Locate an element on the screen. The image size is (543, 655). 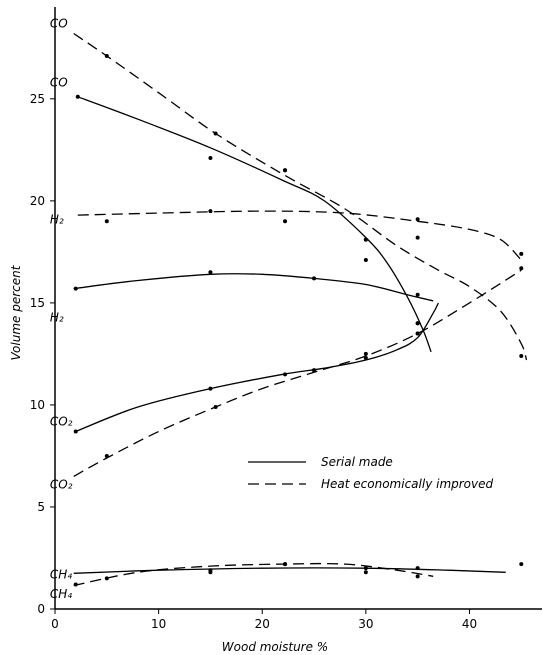
y-tick-label: 15 is located at coordinates (37, 303).